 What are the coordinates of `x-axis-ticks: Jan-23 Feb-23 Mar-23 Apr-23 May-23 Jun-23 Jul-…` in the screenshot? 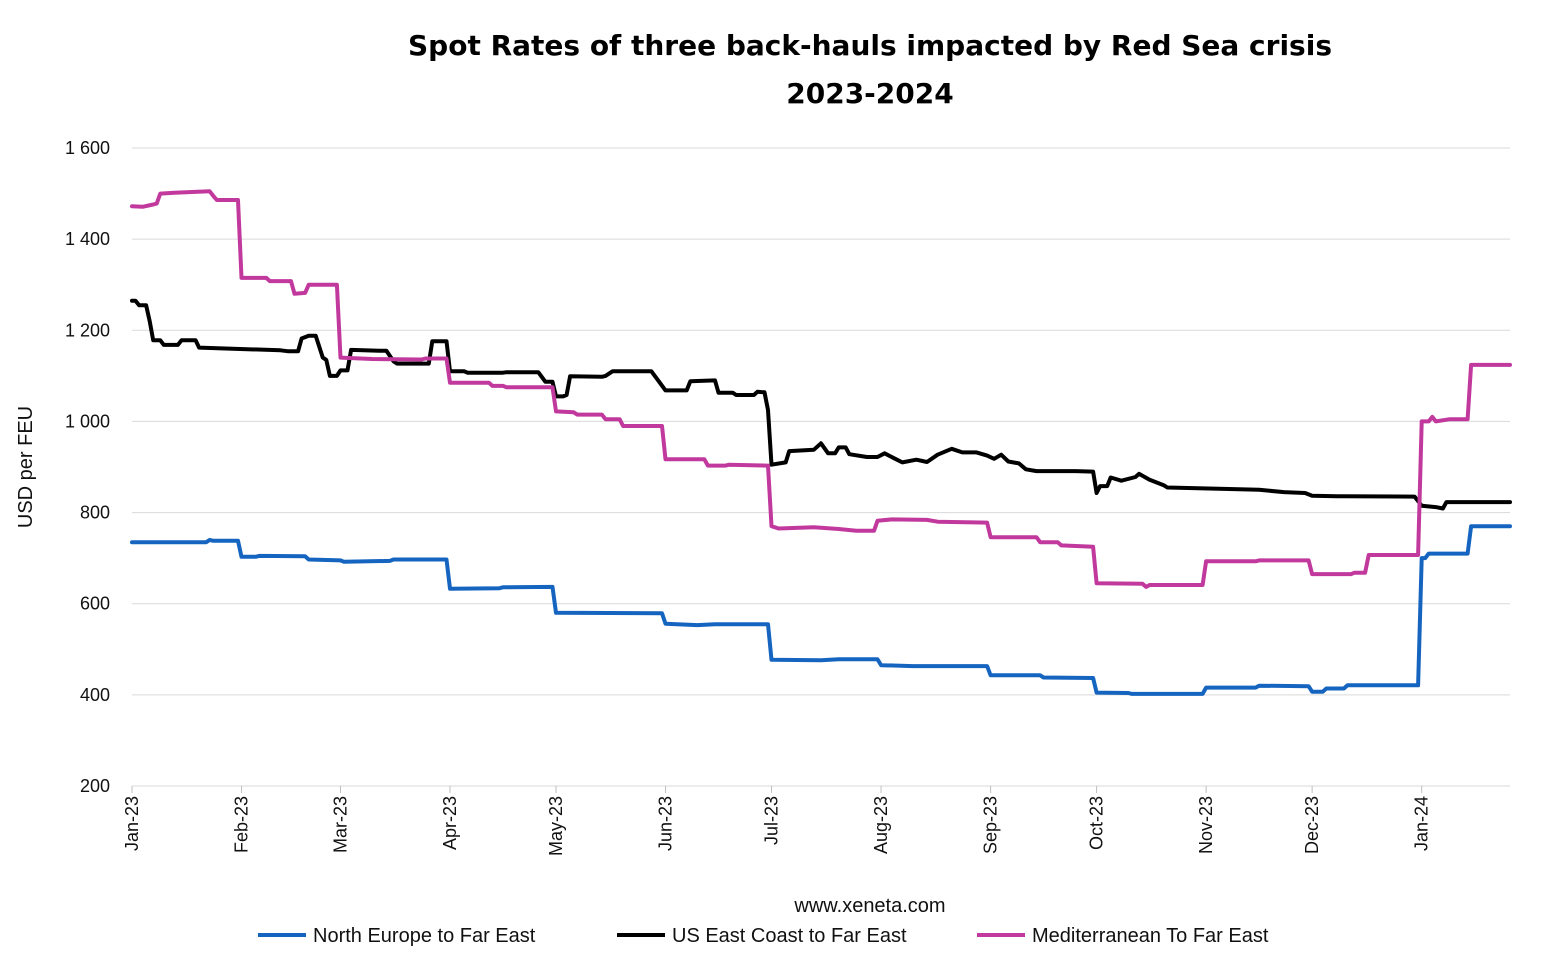 It's located at (777, 821).